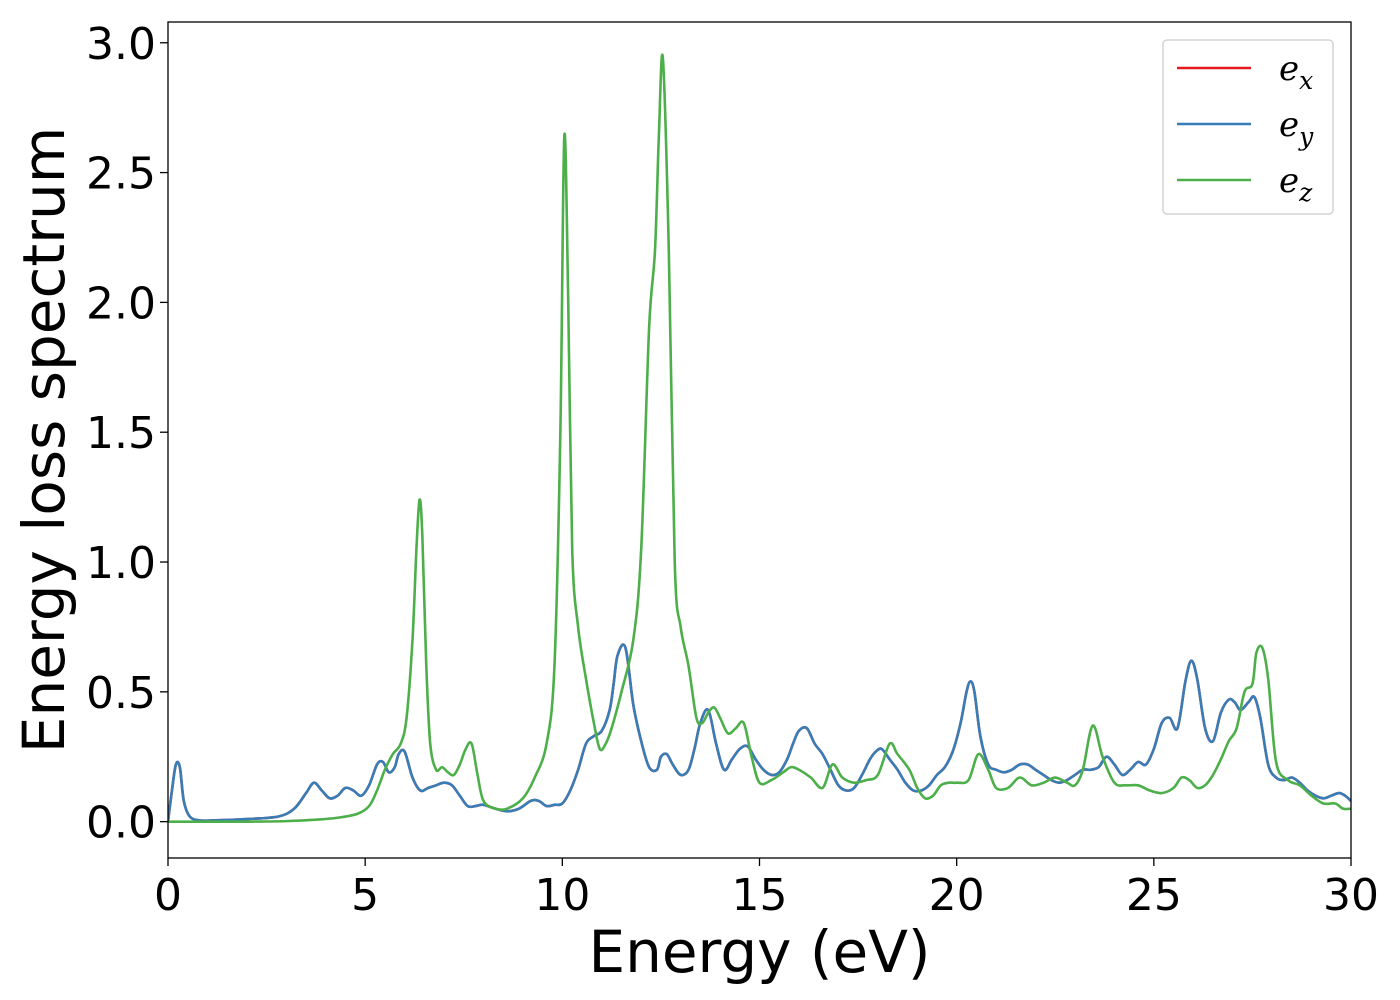 The height and width of the screenshot is (1000, 1400). Describe the element at coordinates (121, 303) in the screenshot. I see `y-tick-label: 2.0` at that location.